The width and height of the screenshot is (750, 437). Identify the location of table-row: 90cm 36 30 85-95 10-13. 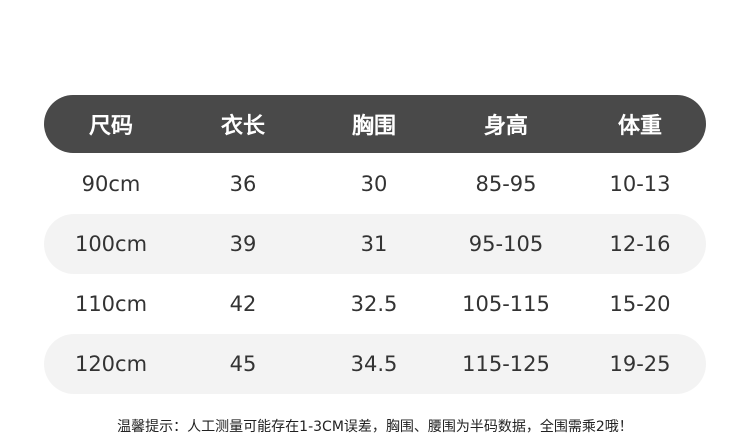
(375, 184).